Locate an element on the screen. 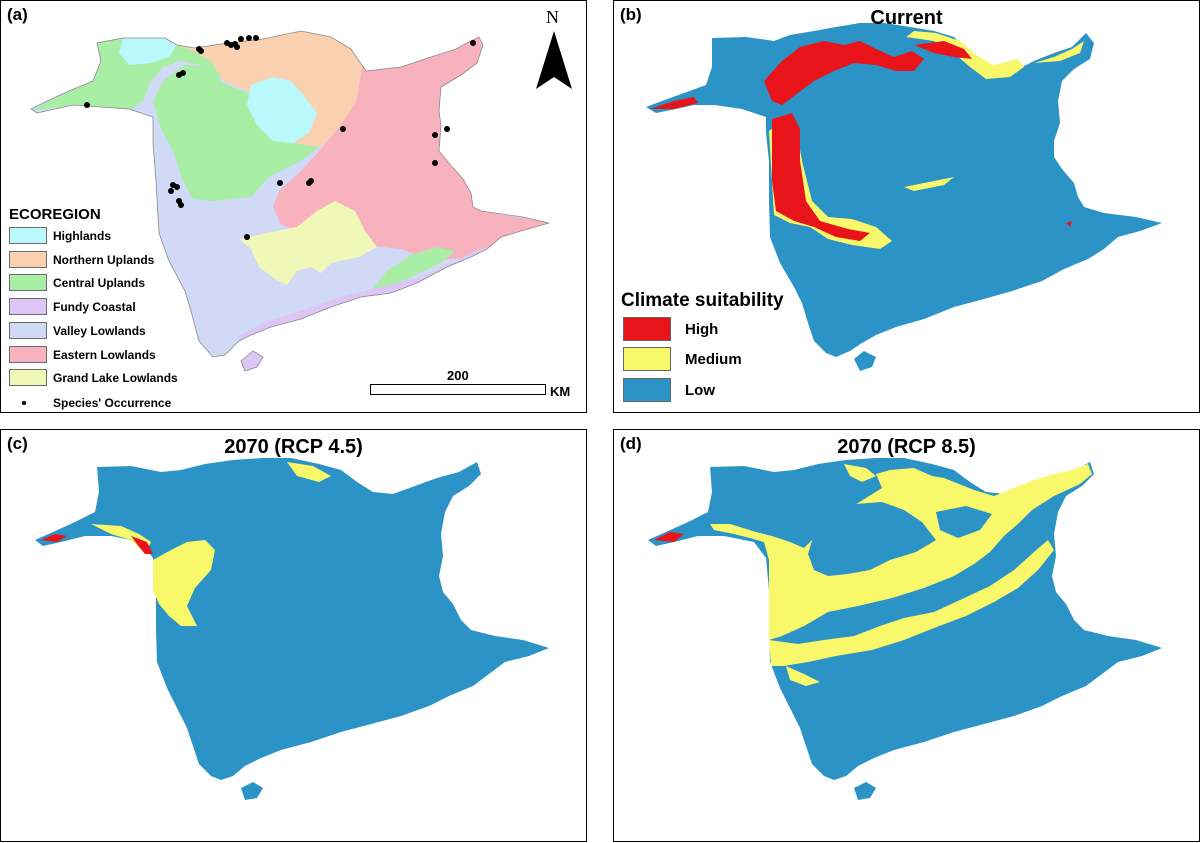 This screenshot has height=843, width=1200. legend-label: Central Uplands is located at coordinates (99, 282).